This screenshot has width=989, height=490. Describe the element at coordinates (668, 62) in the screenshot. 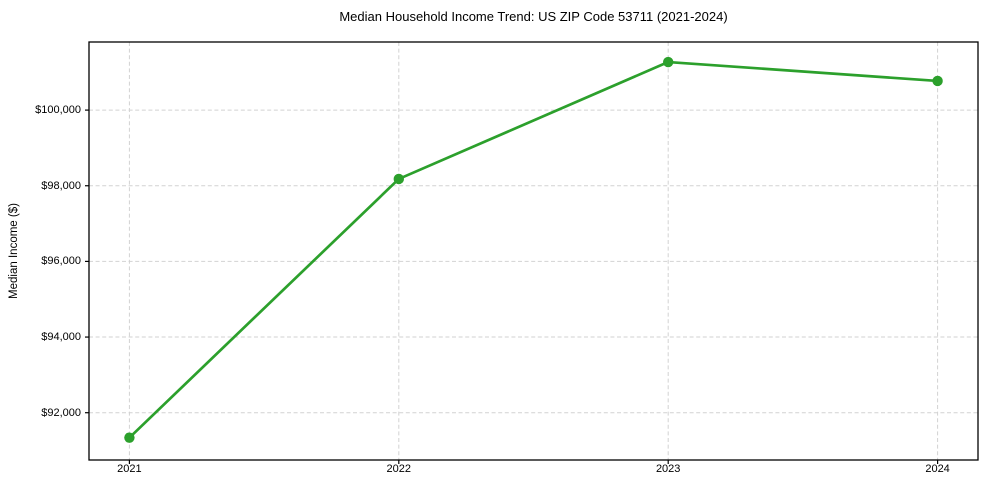

I see `data-point-2023` at that location.